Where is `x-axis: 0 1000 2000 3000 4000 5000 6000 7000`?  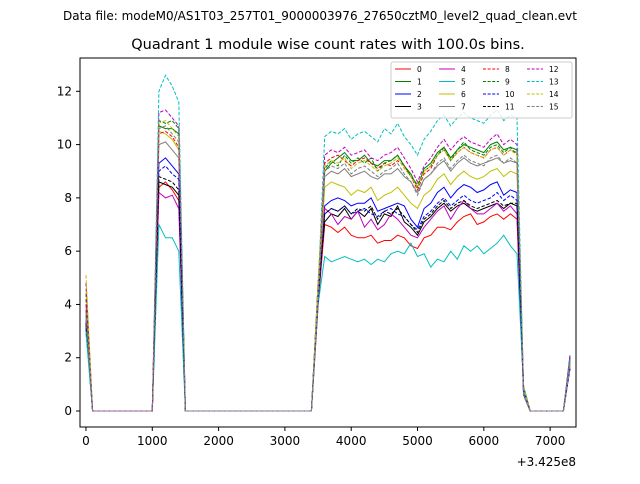 x-axis: 0 1000 2000 3000 4000 5000 6000 7000 is located at coordinates (323, 437).